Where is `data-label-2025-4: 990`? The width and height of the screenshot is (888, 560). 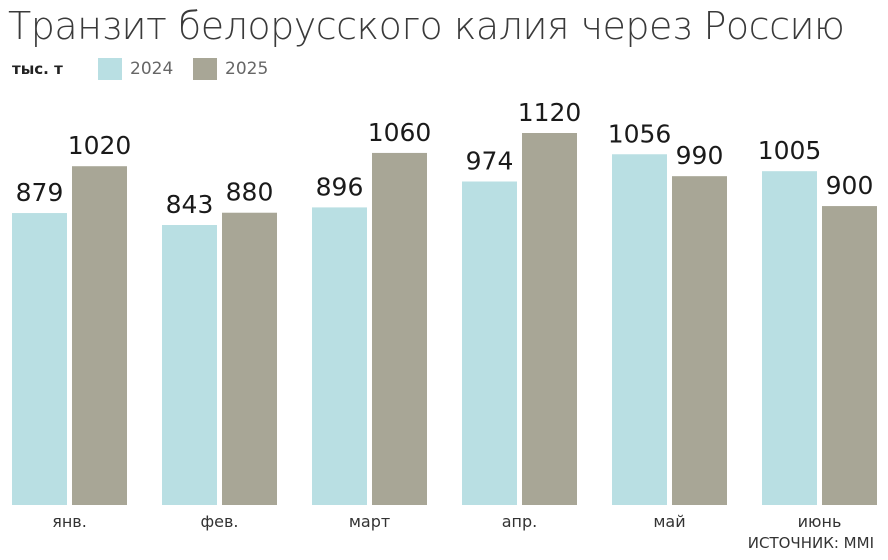 data-label-2025-4: 990 is located at coordinates (700, 155).